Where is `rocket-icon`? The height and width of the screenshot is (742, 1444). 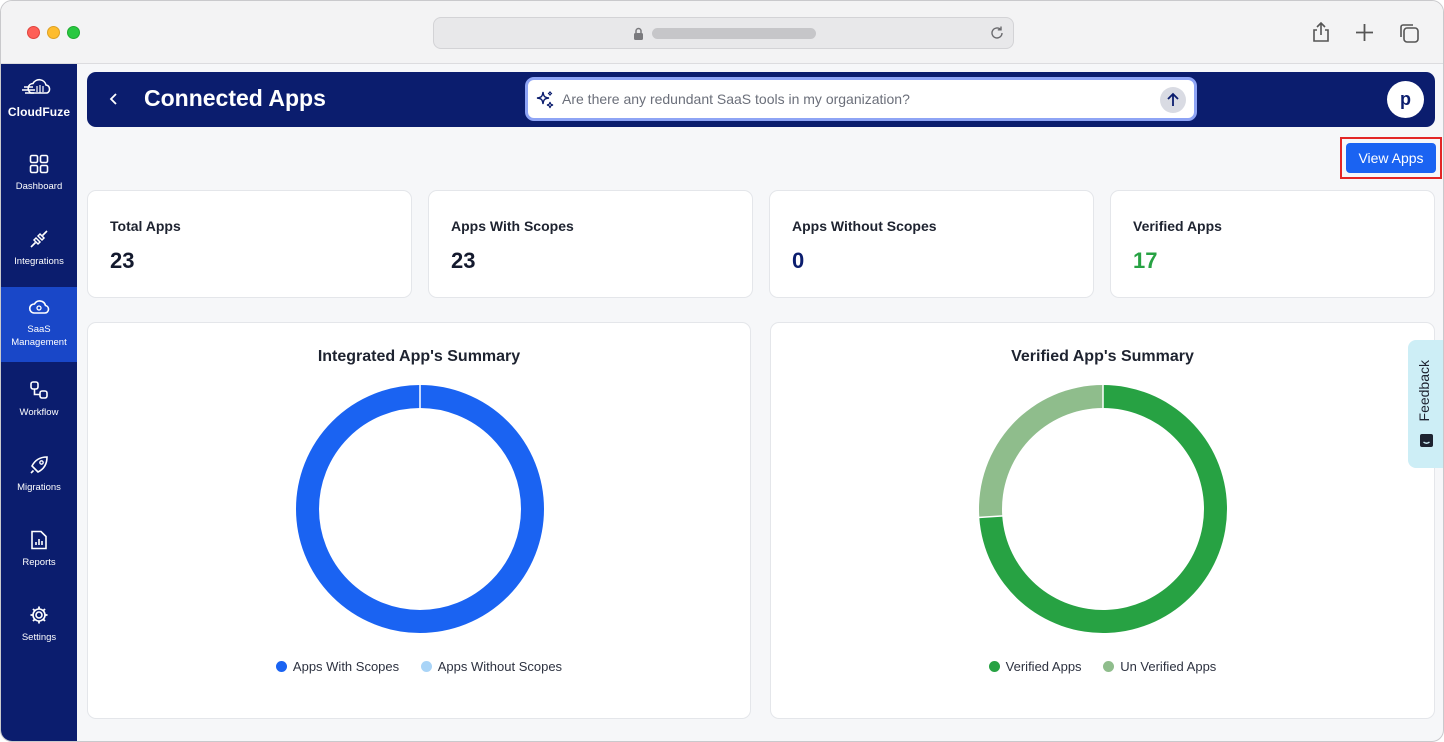
rocket-icon is located at coordinates (39, 465).